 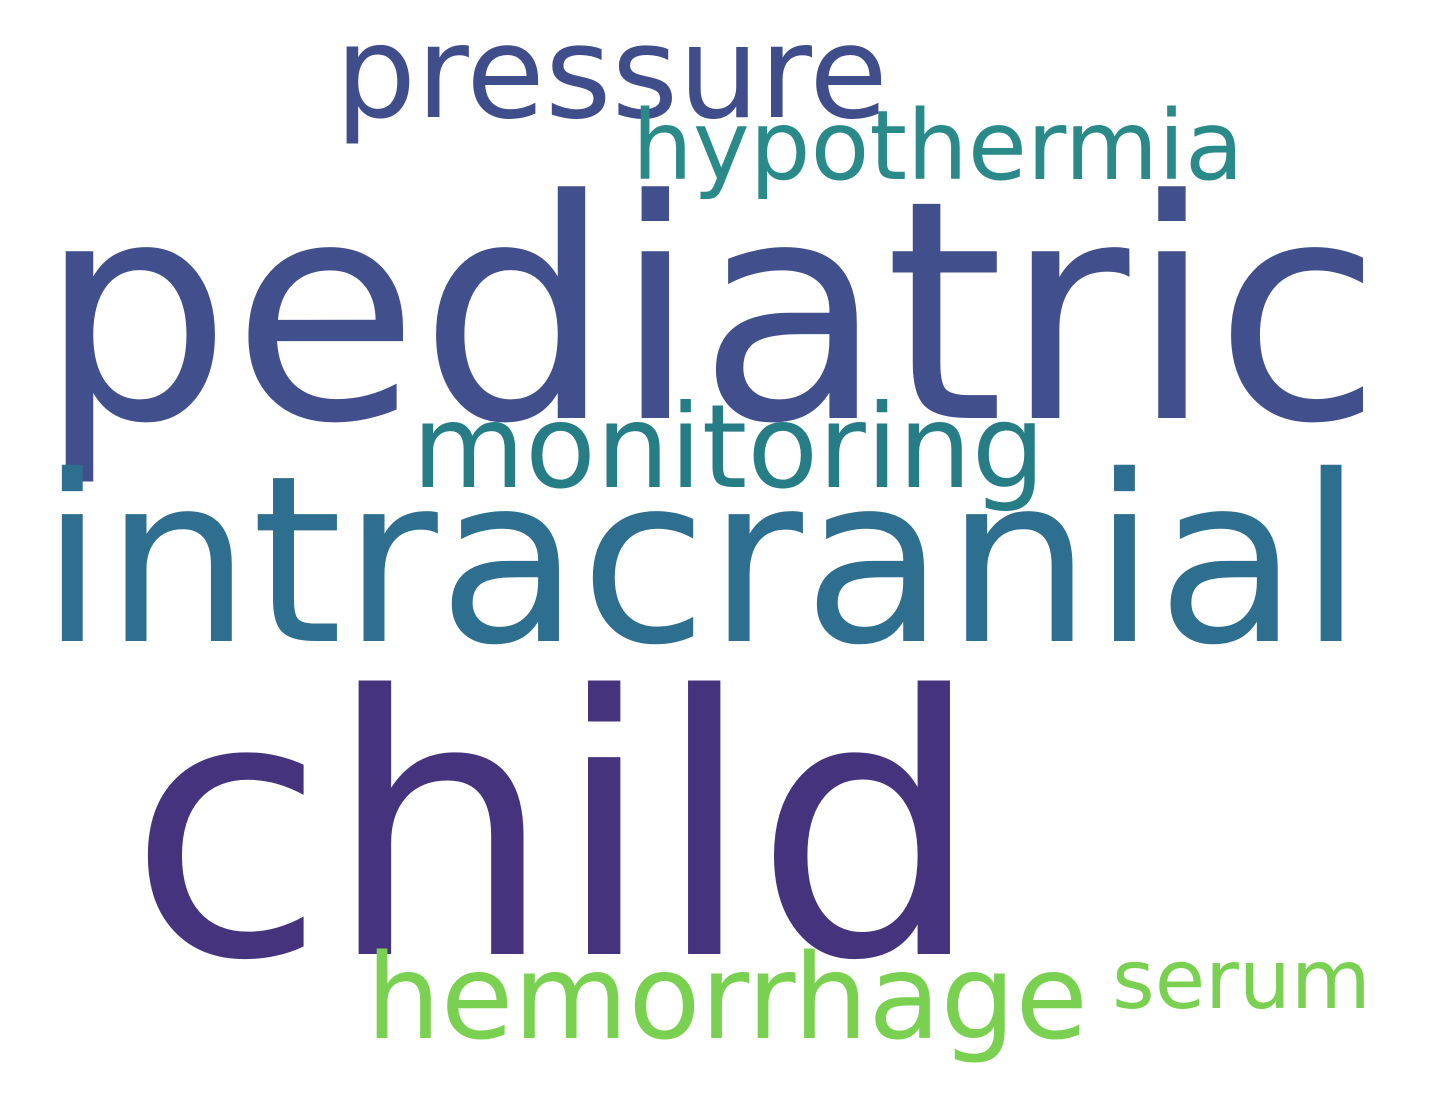 What do you see at coordinates (938, 146) in the screenshot?
I see `word-hypothermia: hypothermia` at bounding box center [938, 146].